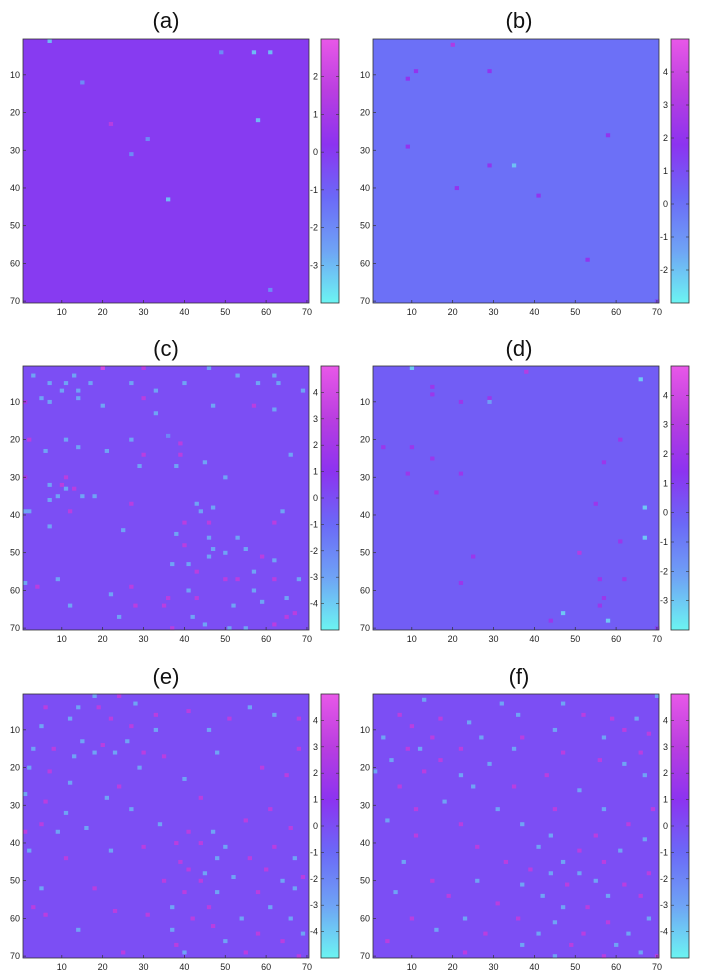 This screenshot has height=980, width=712. I want to click on y-tick-label: 20, so click(15, 113).